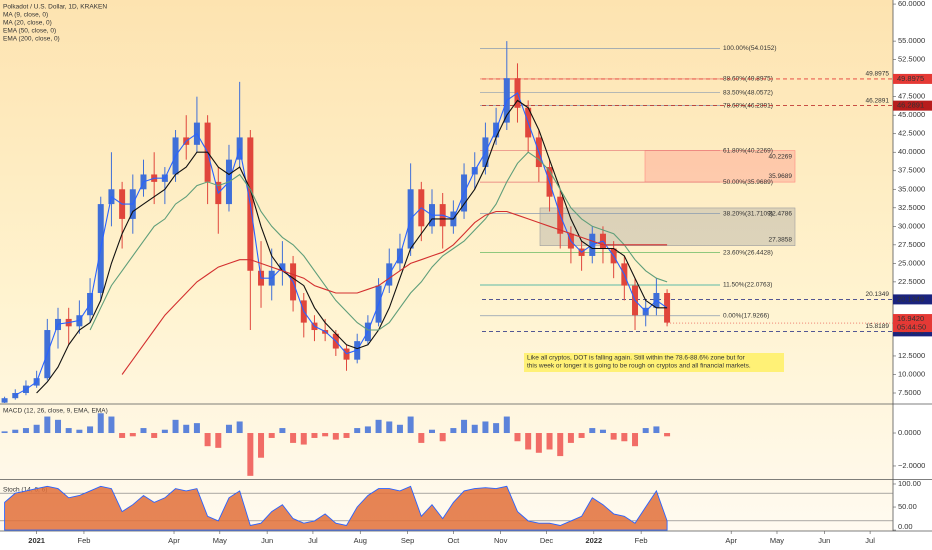  What do you see at coordinates (911, 262) in the screenshot?
I see `y-tick-label: 25.0000` at bounding box center [911, 262].